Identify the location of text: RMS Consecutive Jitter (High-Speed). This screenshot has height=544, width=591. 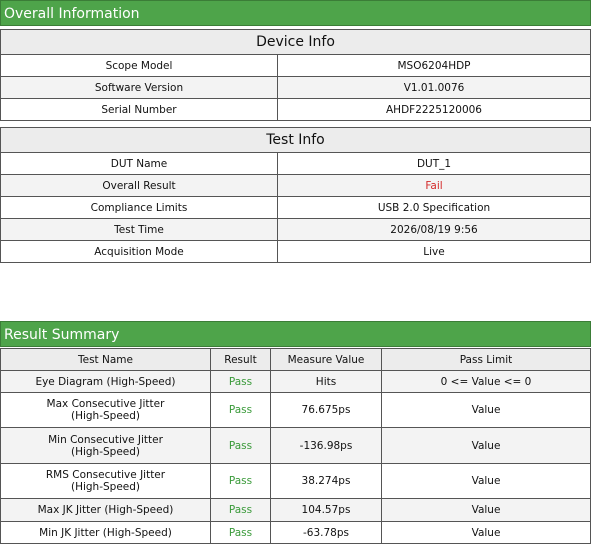
(105, 481).